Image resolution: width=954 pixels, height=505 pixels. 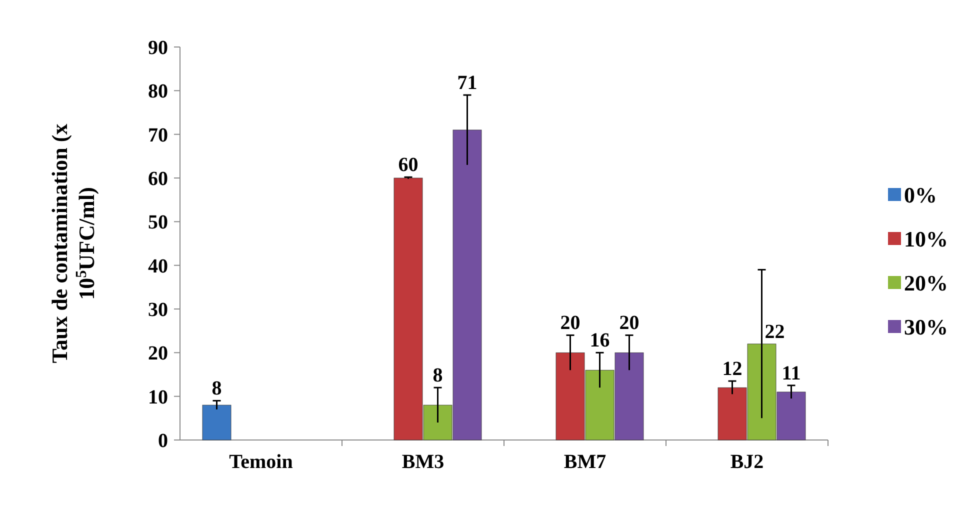 What do you see at coordinates (423, 462) in the screenshot?
I see `x-tick-label: BM3` at bounding box center [423, 462].